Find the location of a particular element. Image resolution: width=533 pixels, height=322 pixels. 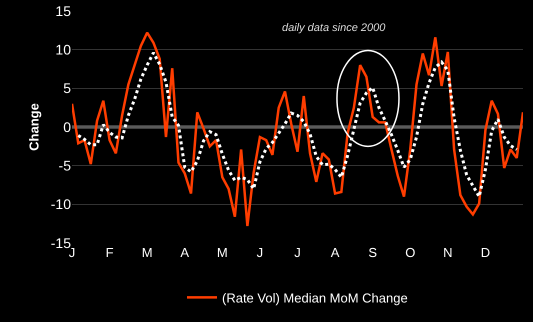

x-tick-label: S is located at coordinates (373, 252).